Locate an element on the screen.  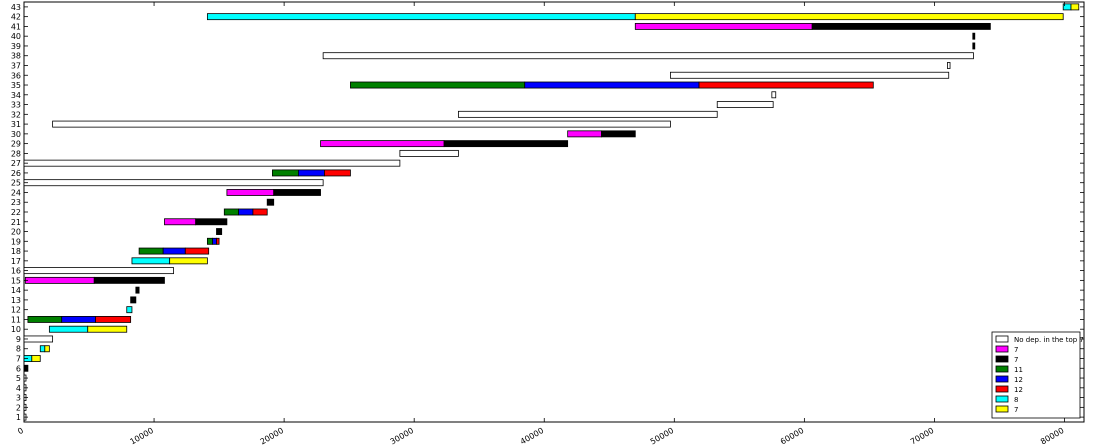
legend-label: 11 is located at coordinates (1018, 370).